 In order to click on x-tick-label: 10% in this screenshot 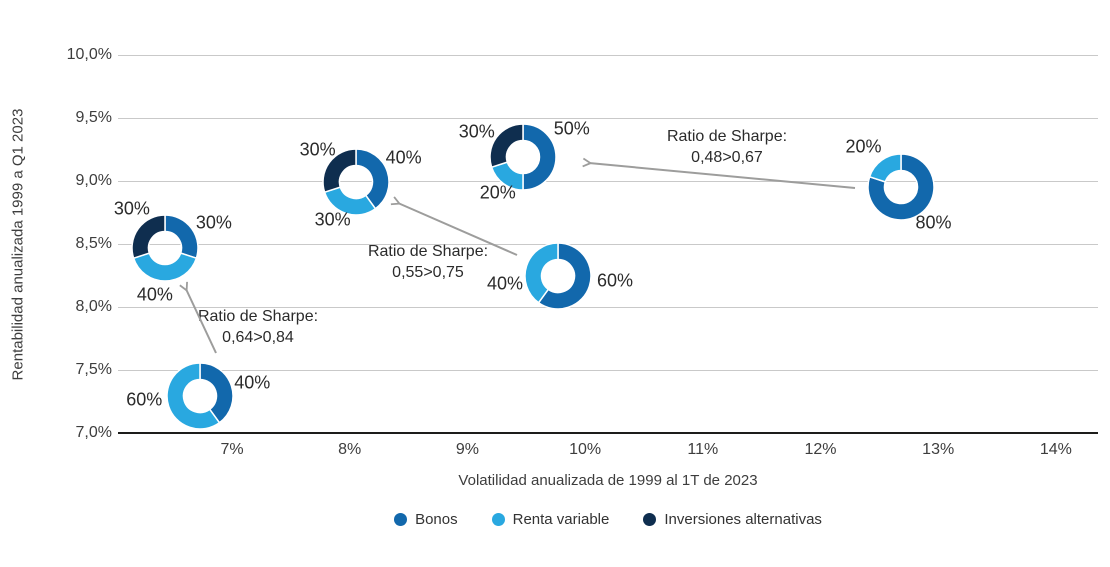, I will do `click(585, 449)`.